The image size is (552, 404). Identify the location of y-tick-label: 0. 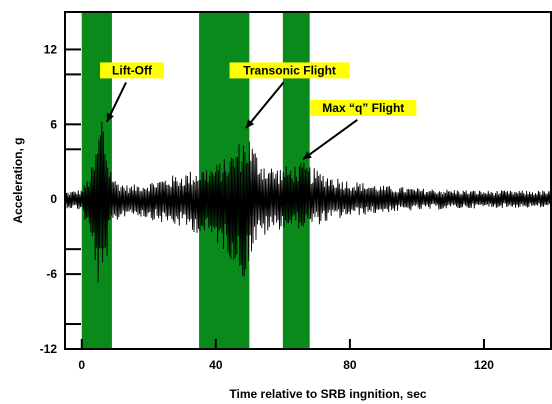
(53, 199).